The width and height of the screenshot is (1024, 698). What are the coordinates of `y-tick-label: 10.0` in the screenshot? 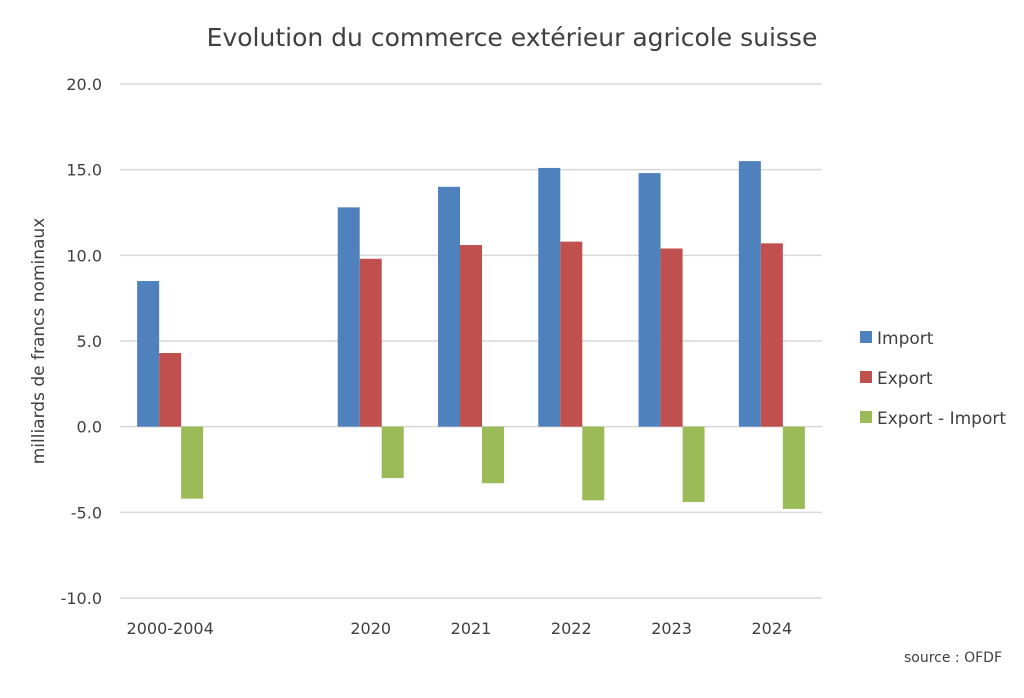 It's located at (84, 255).